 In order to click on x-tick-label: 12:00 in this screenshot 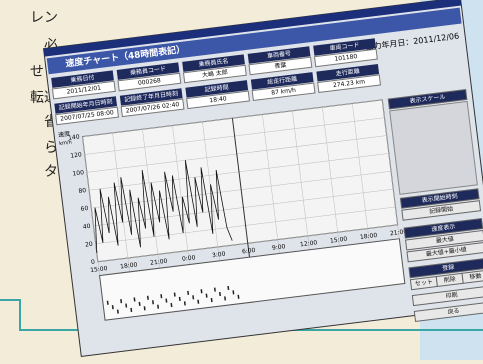, I will do `click(309, 243)`.